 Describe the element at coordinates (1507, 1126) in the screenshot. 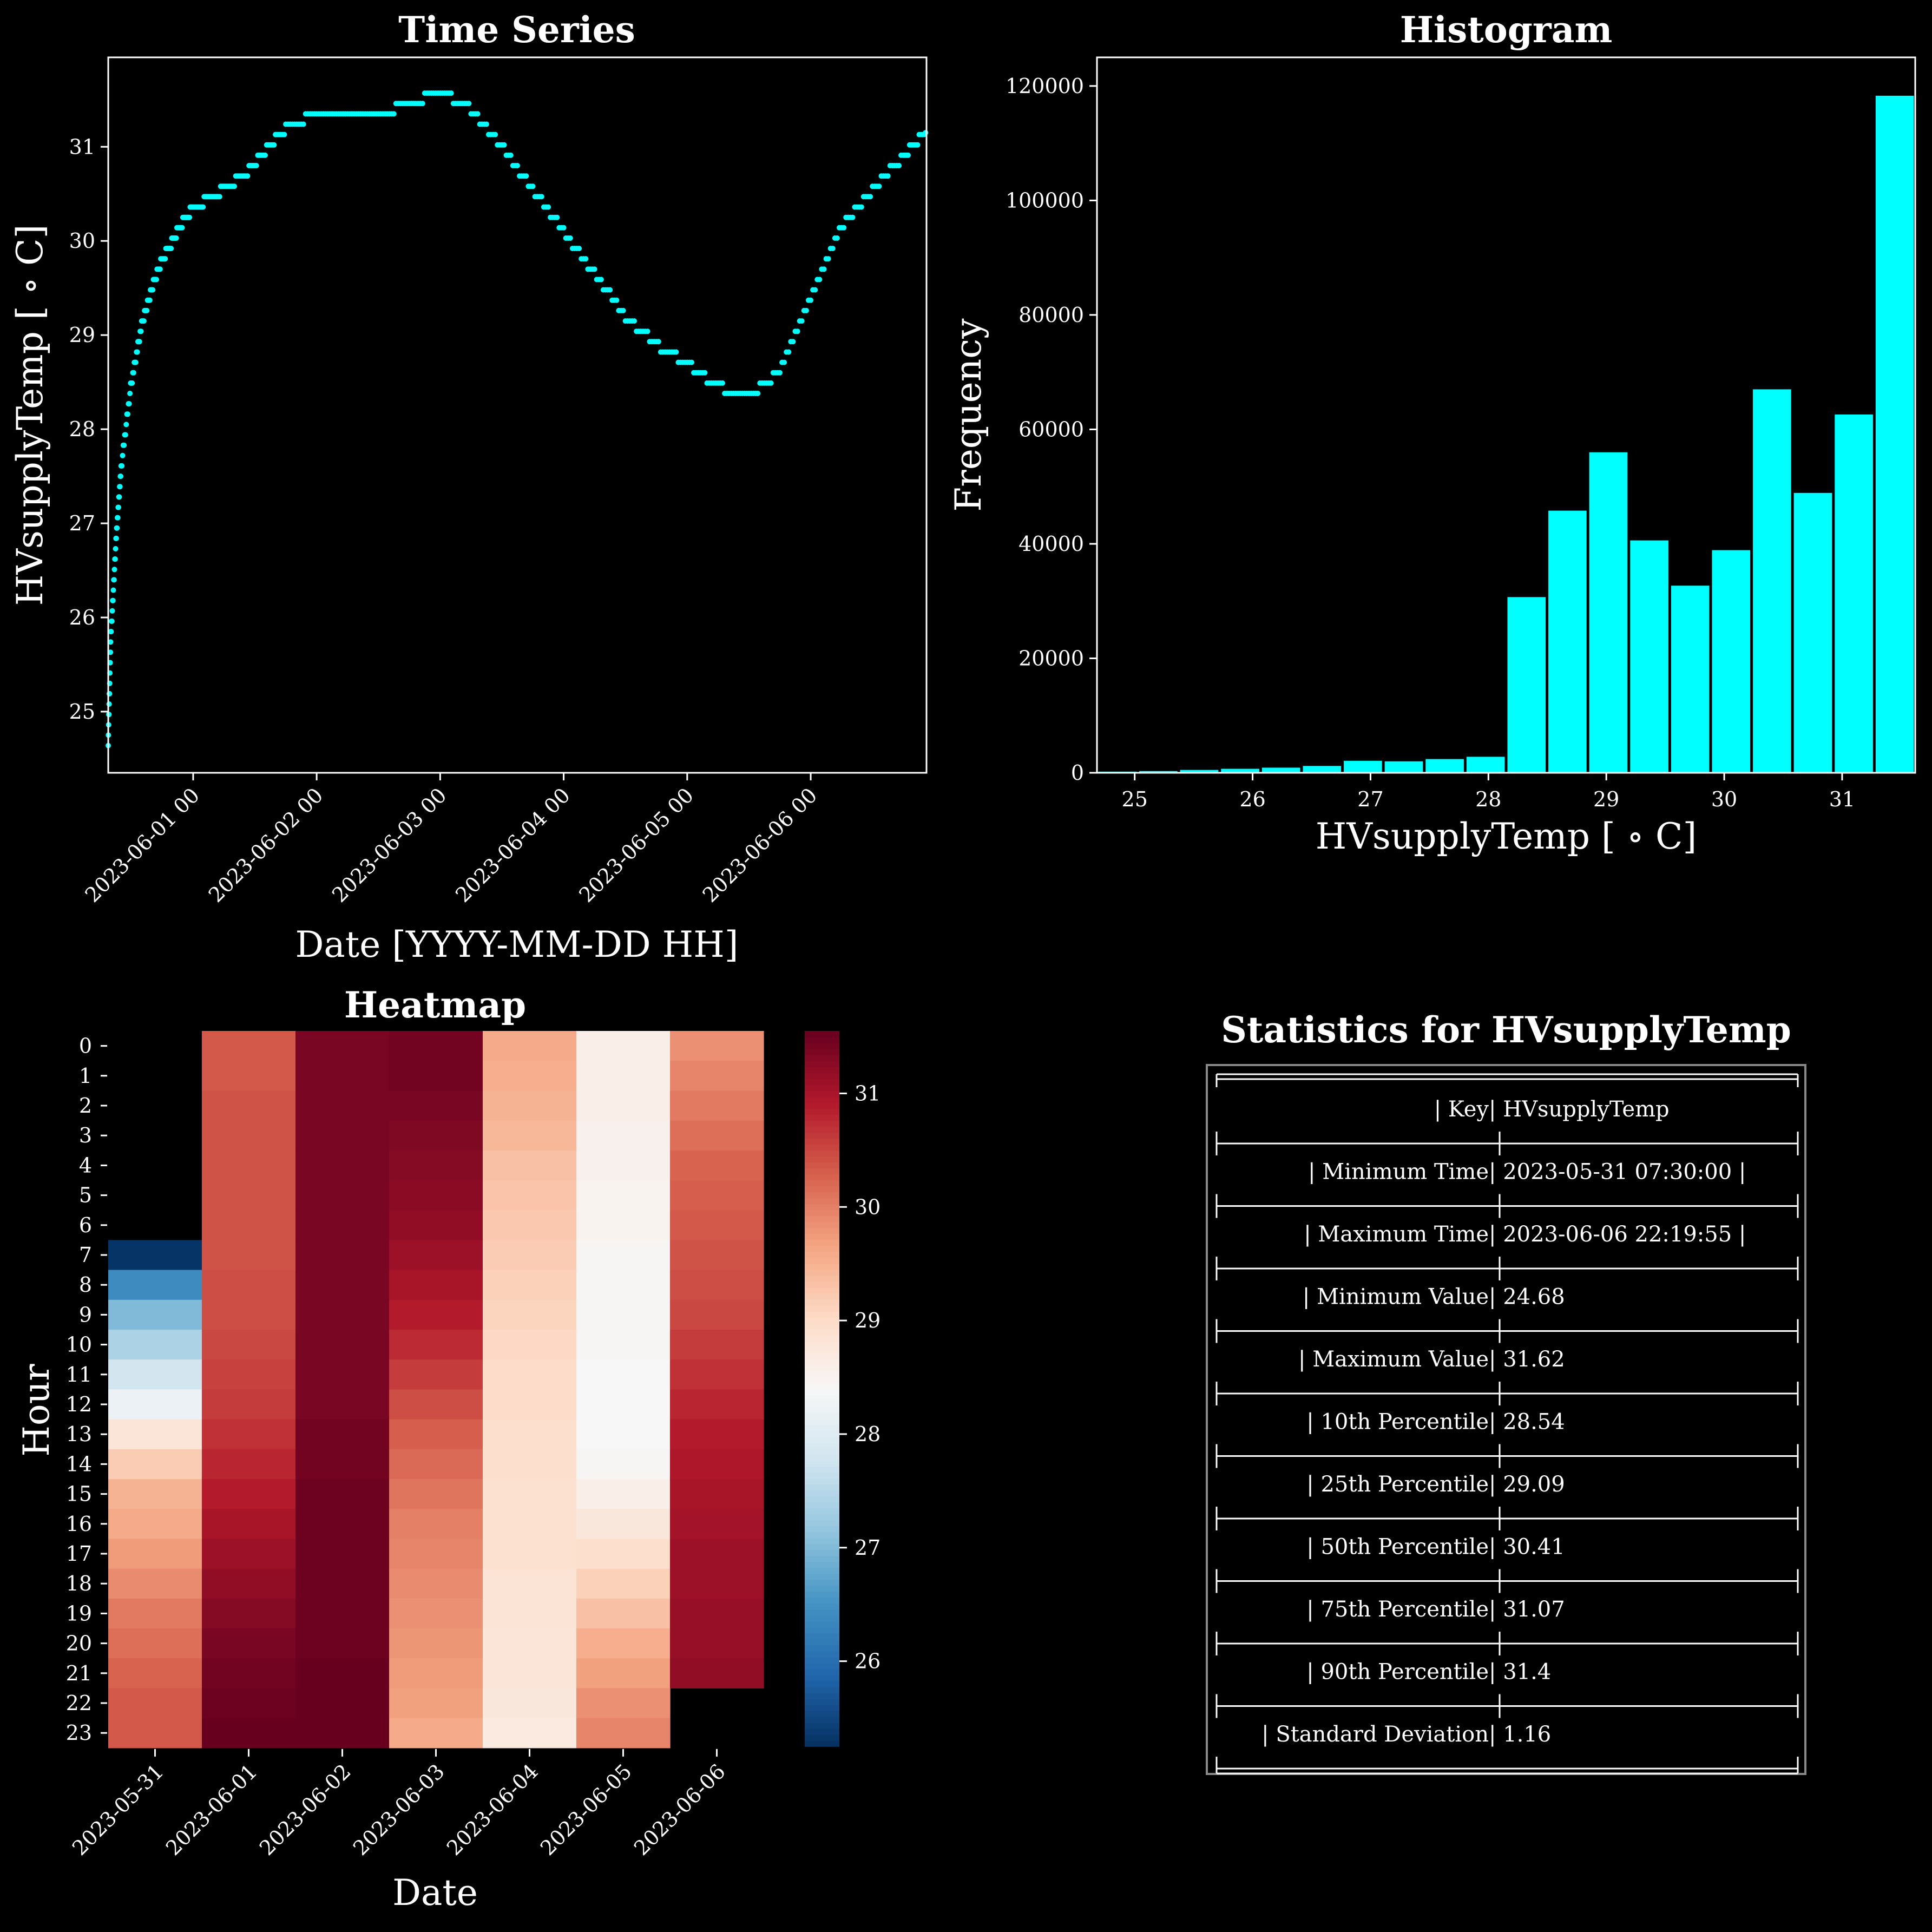

I see `statistics-row: | Key | HVsupplyTemp` at that location.